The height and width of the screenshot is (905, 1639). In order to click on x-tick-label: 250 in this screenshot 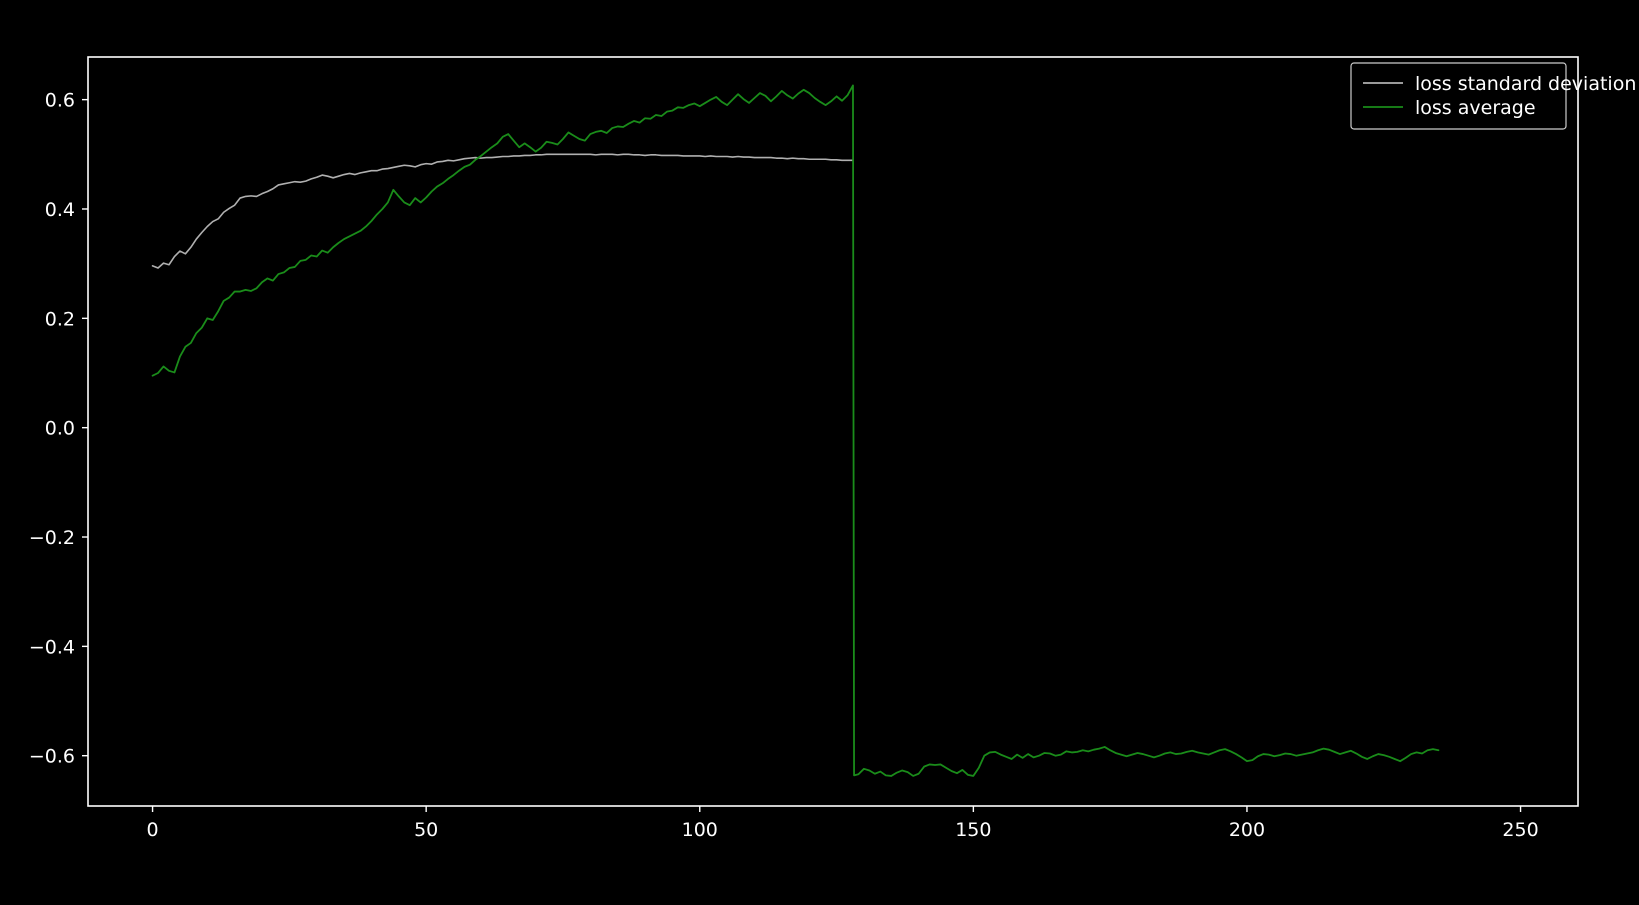, I will do `click(1520, 830)`.